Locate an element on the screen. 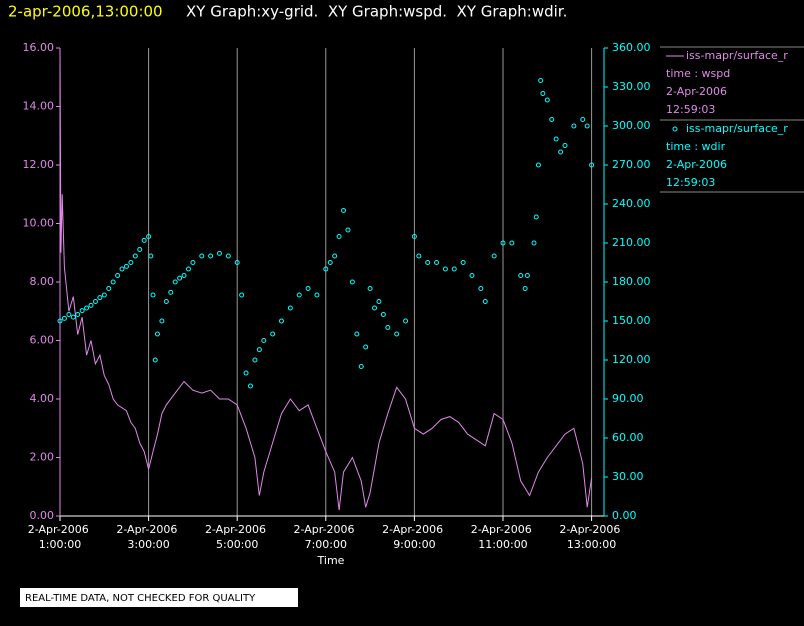 The width and height of the screenshot is (804, 626). x-axis-title: Time is located at coordinates (331, 560).